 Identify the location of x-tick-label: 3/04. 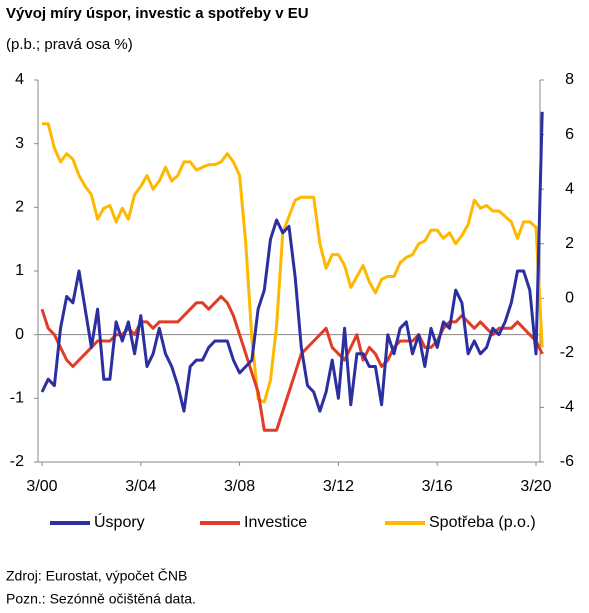
(140, 486).